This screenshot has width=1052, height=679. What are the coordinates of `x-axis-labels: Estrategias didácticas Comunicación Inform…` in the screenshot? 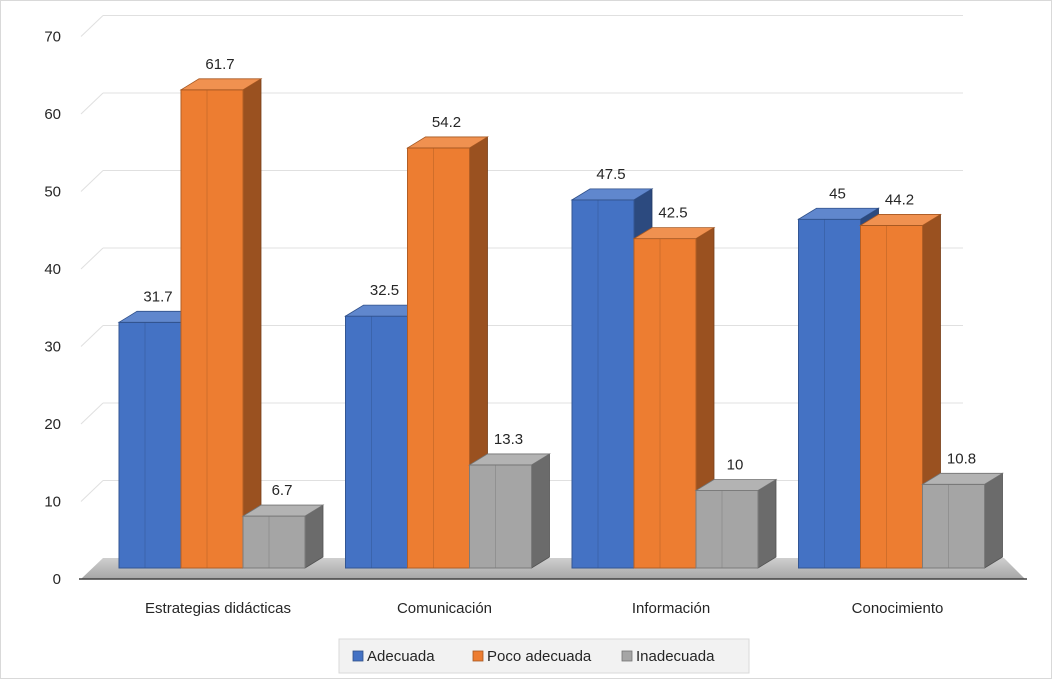 It's located at (544, 608).